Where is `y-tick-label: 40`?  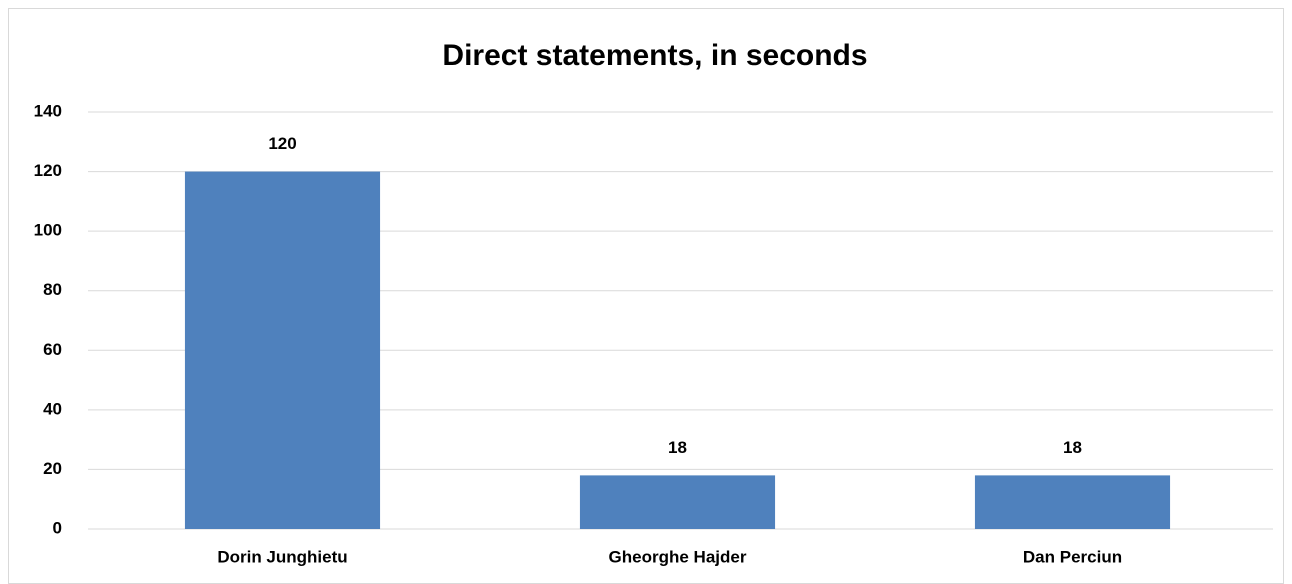 y-tick-label: 40 is located at coordinates (52, 408).